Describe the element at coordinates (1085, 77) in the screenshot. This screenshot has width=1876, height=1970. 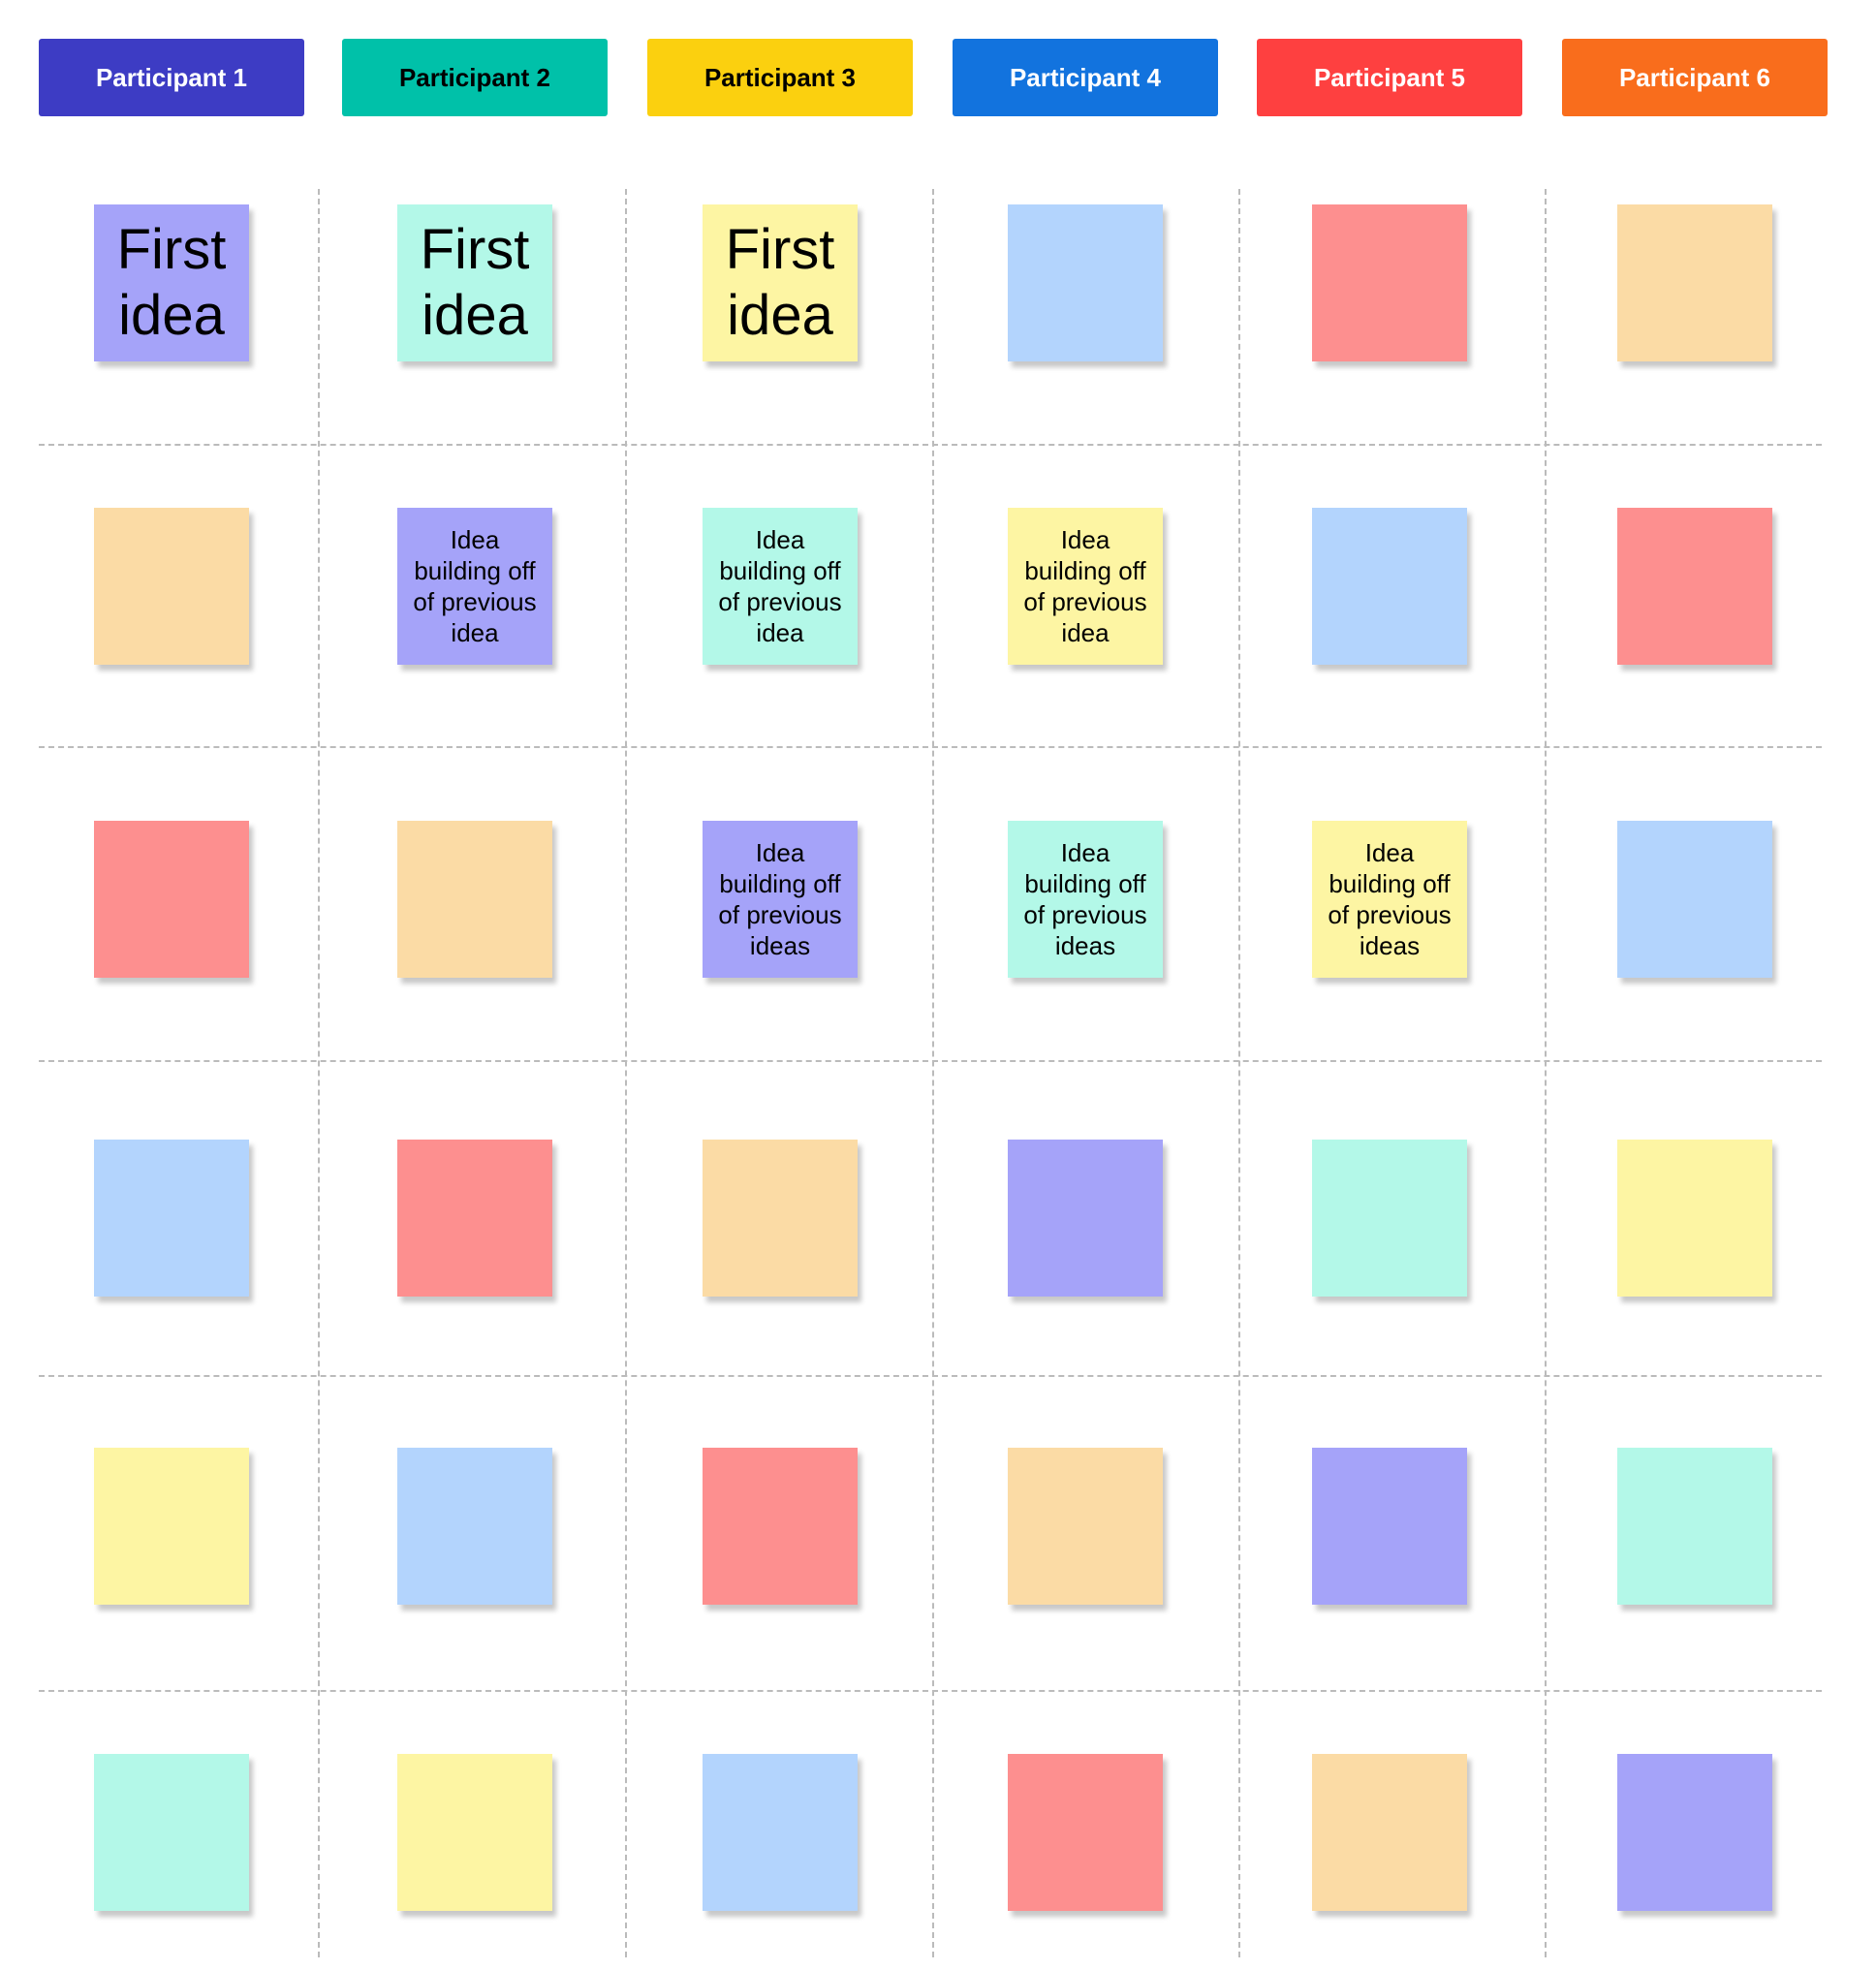
I see `participant-header: Participant 4` at that location.